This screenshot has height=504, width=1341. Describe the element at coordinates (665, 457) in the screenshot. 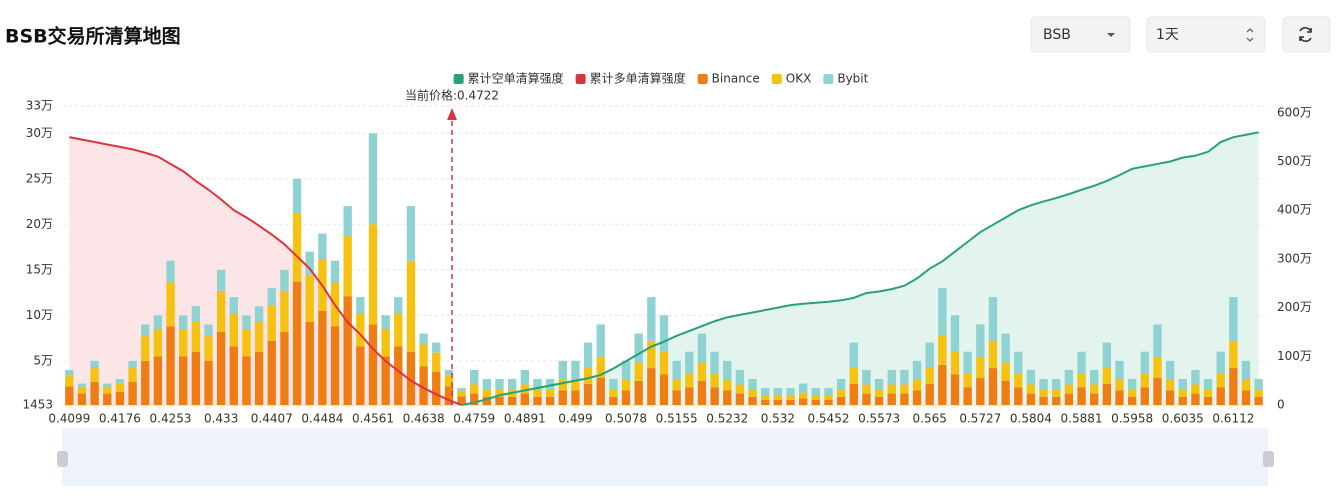

I see `data-zoom` at that location.